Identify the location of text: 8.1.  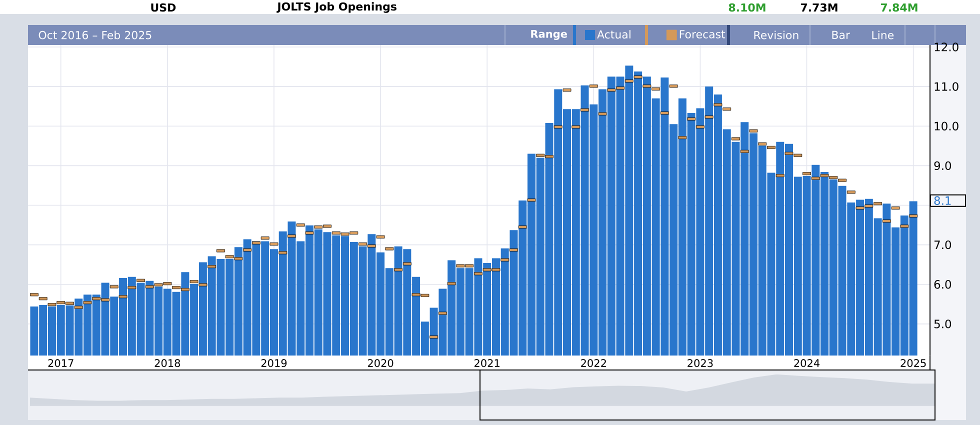
(942, 200).